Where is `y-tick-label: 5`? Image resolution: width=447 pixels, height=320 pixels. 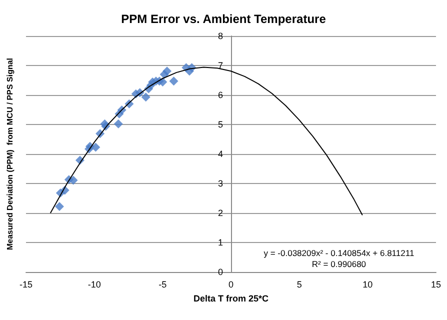 y-tick-label: 5 is located at coordinates (220, 125).